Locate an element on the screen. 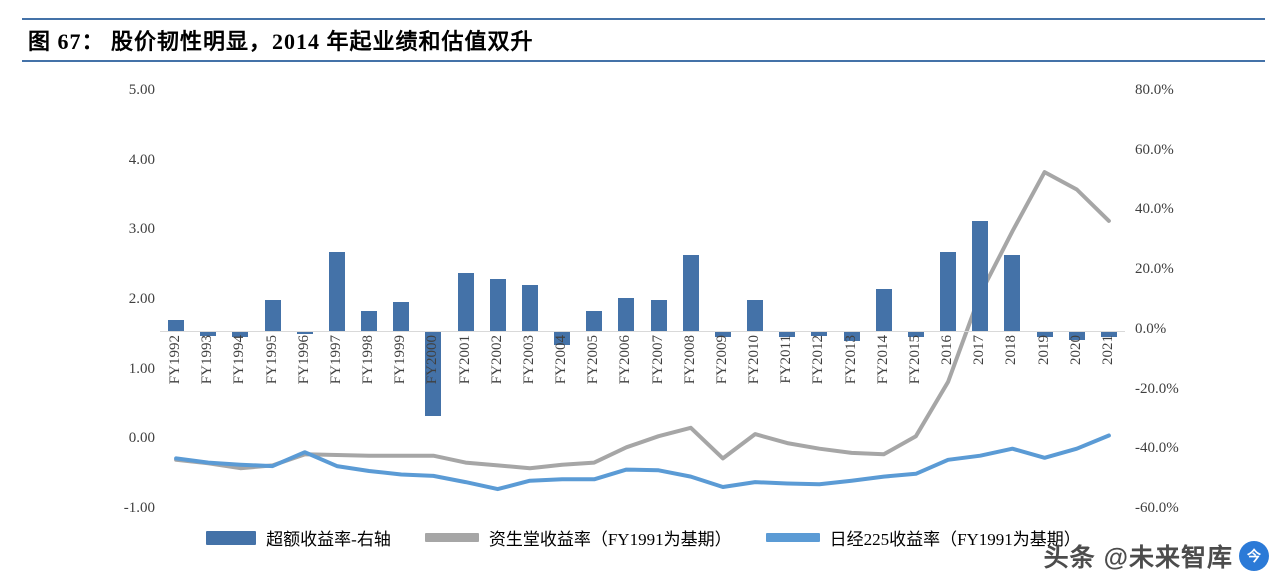  legend-item: 日经225收益率（FY1991为基期） is located at coordinates (923, 537).